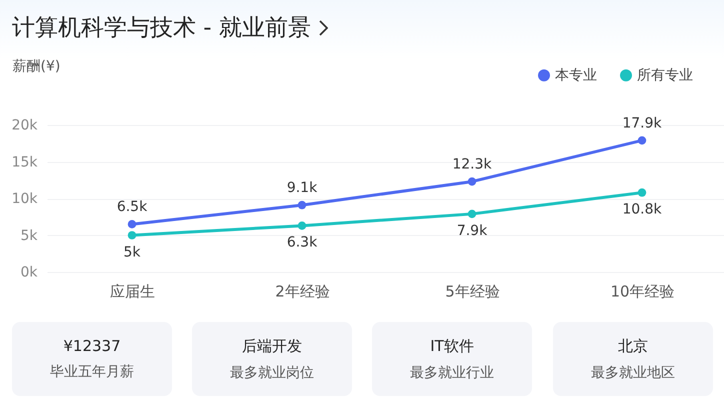  Describe the element at coordinates (29, 236) in the screenshot. I see `y-tick-label: 5k` at that location.